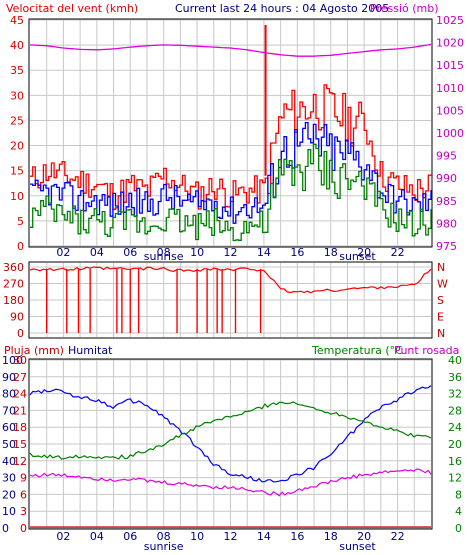 The width and height of the screenshot is (467, 555). I want to click on pressure-y-tick: 1015, so click(450, 65).